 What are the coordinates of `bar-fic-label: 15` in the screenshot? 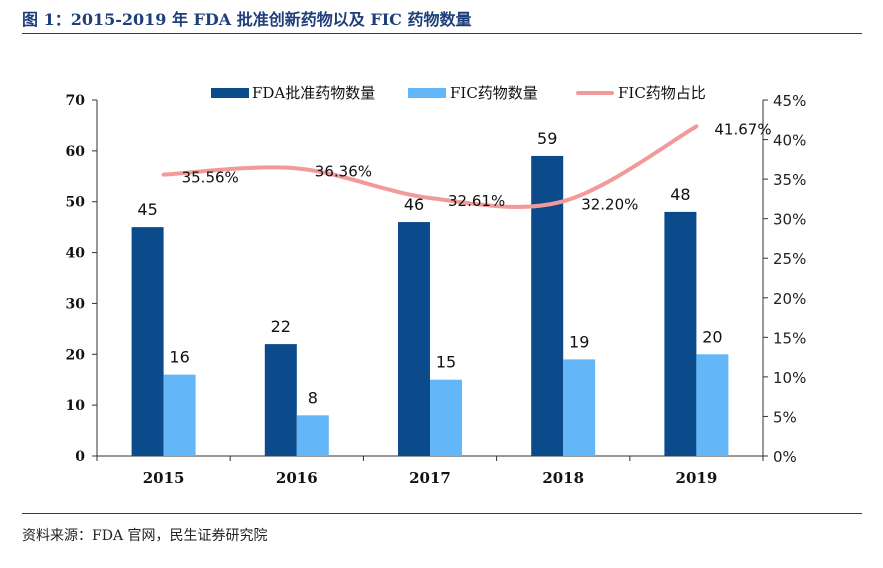 It's located at (446, 362).